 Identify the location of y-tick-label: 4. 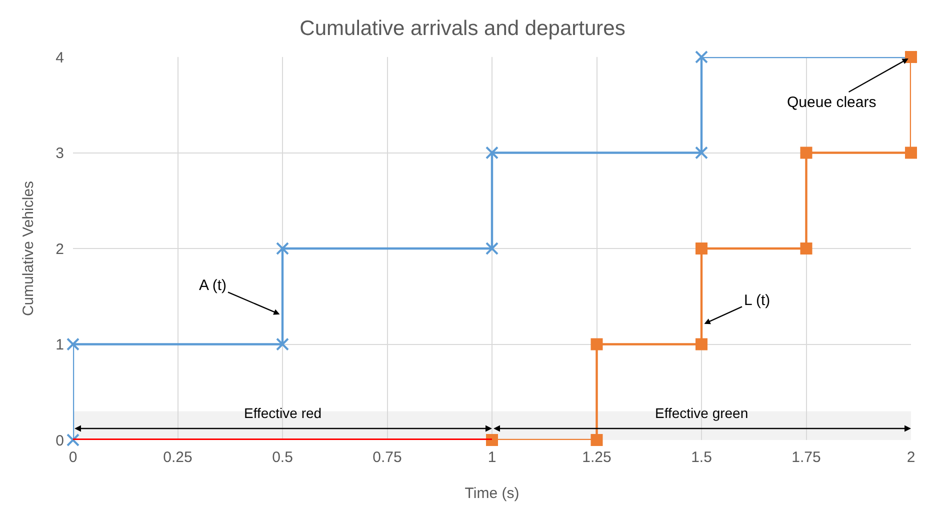
(60, 57).